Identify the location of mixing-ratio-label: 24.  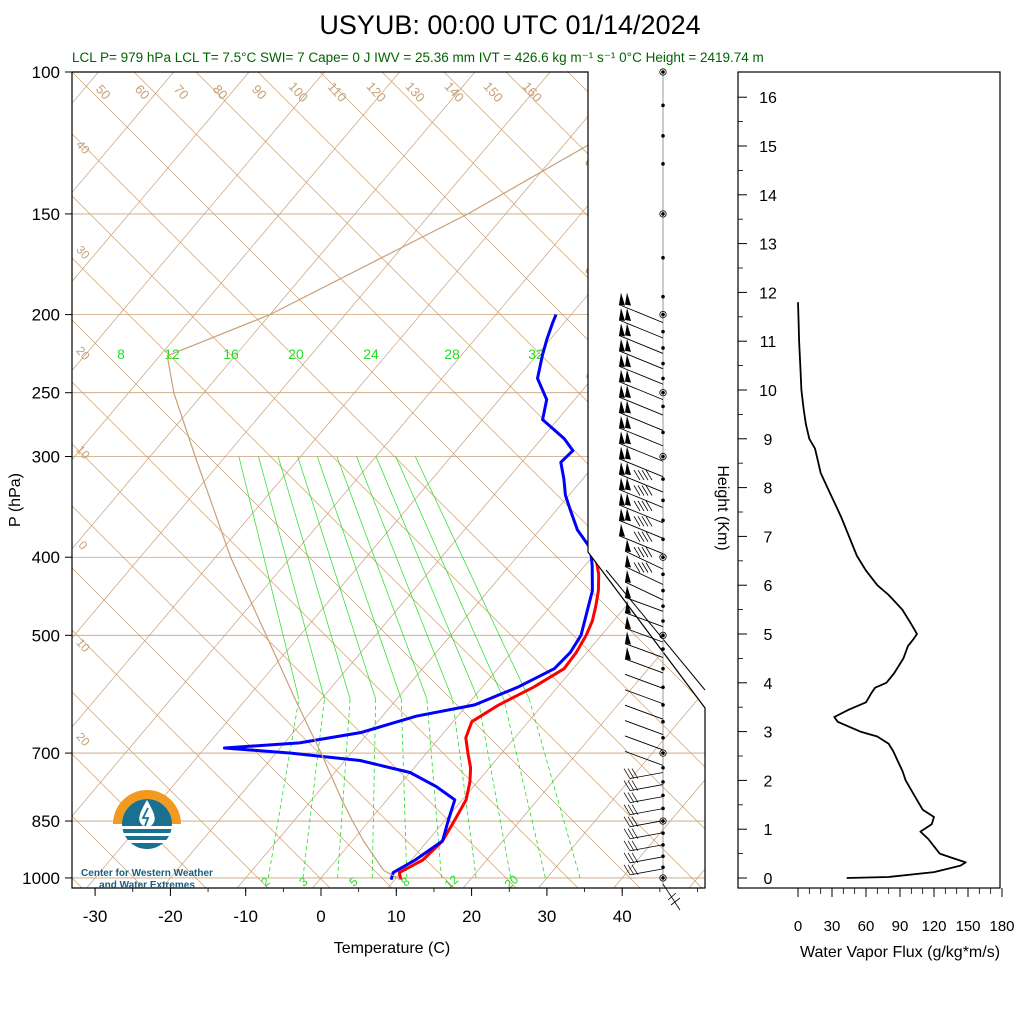
(371, 354).